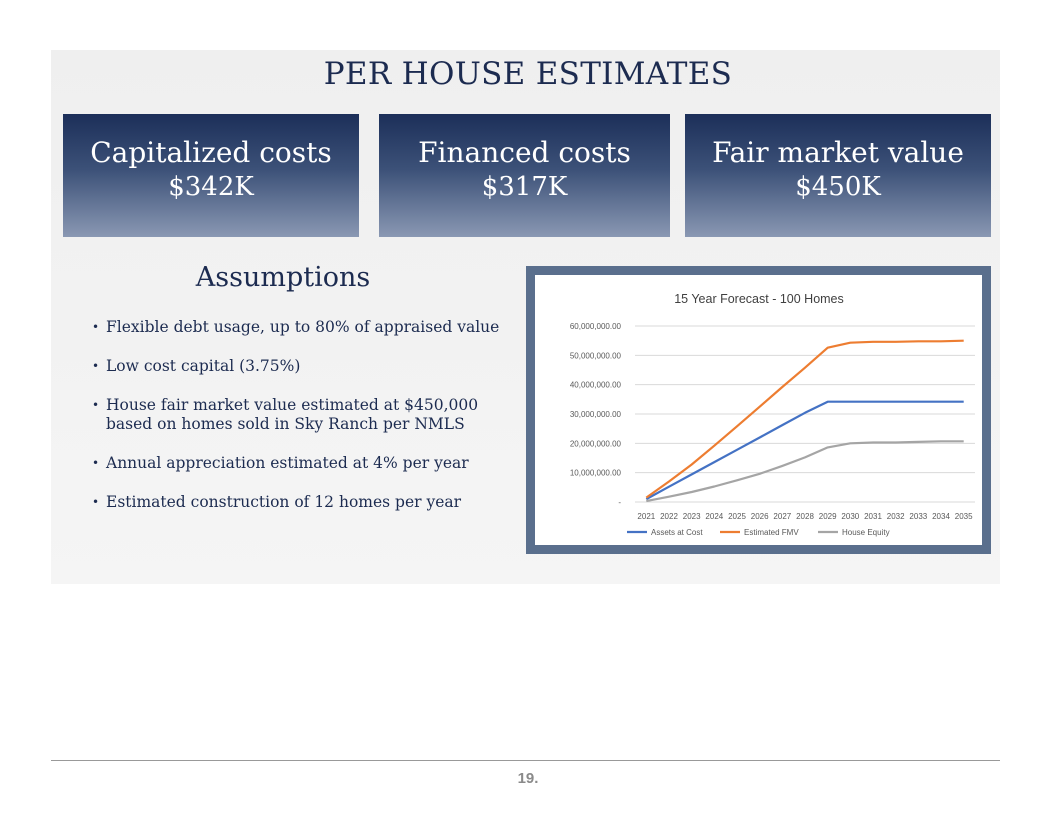  Describe the element at coordinates (524, 187) in the screenshot. I see `metric-value: $317K` at that location.